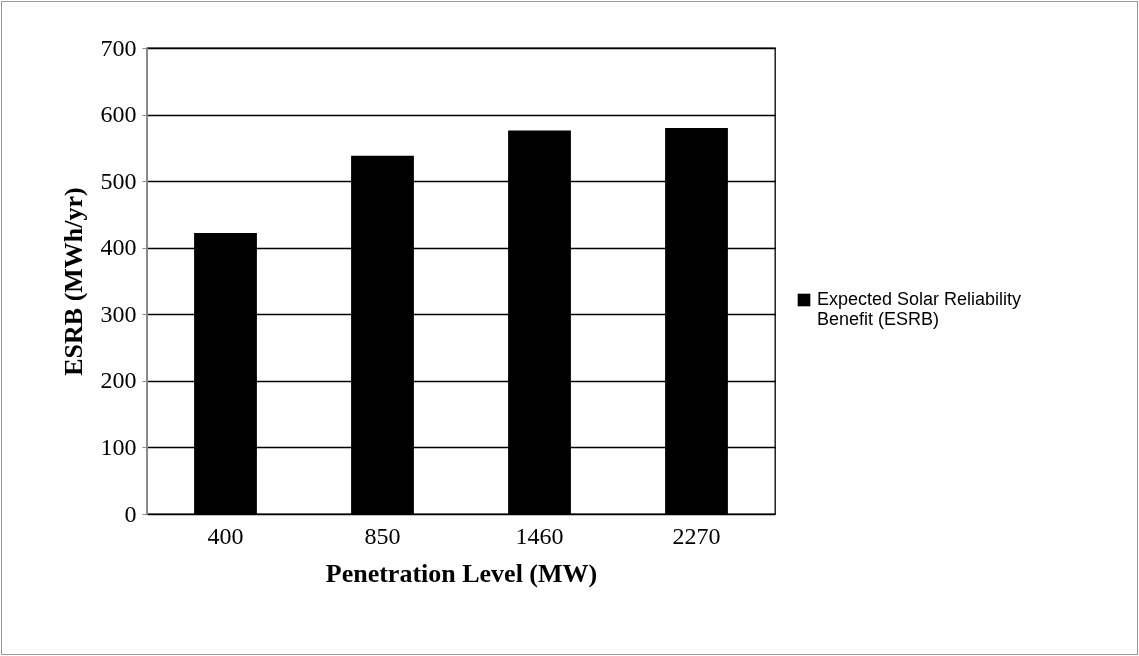 The image size is (1139, 656). Describe the element at coordinates (118, 180) in the screenshot. I see `y-tick-label: 500` at that location.